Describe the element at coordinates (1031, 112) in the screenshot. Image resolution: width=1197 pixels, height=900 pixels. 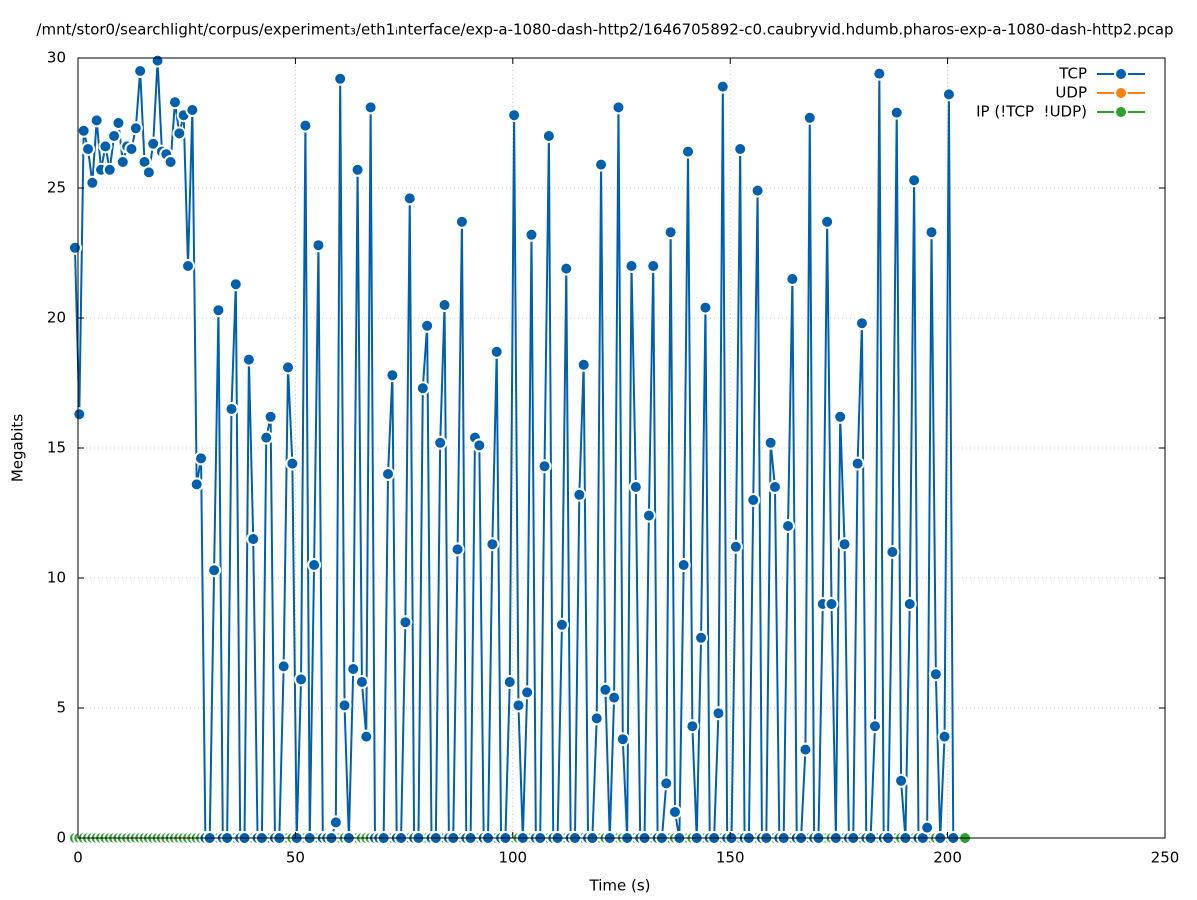
I see `legend-label: IP (!TCP !UDP)` at that location.